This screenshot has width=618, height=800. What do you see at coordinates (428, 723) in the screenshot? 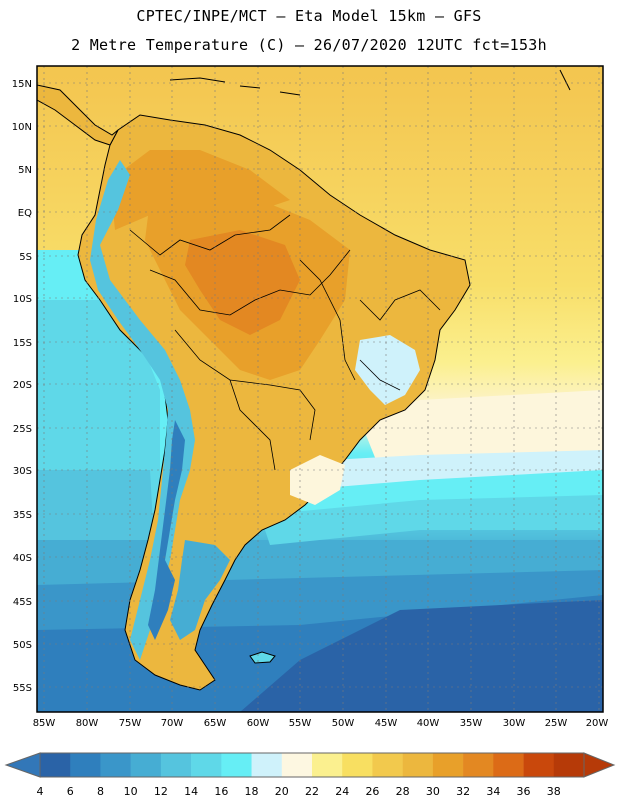
I see `lon-tick-label: 40W` at bounding box center [428, 723].